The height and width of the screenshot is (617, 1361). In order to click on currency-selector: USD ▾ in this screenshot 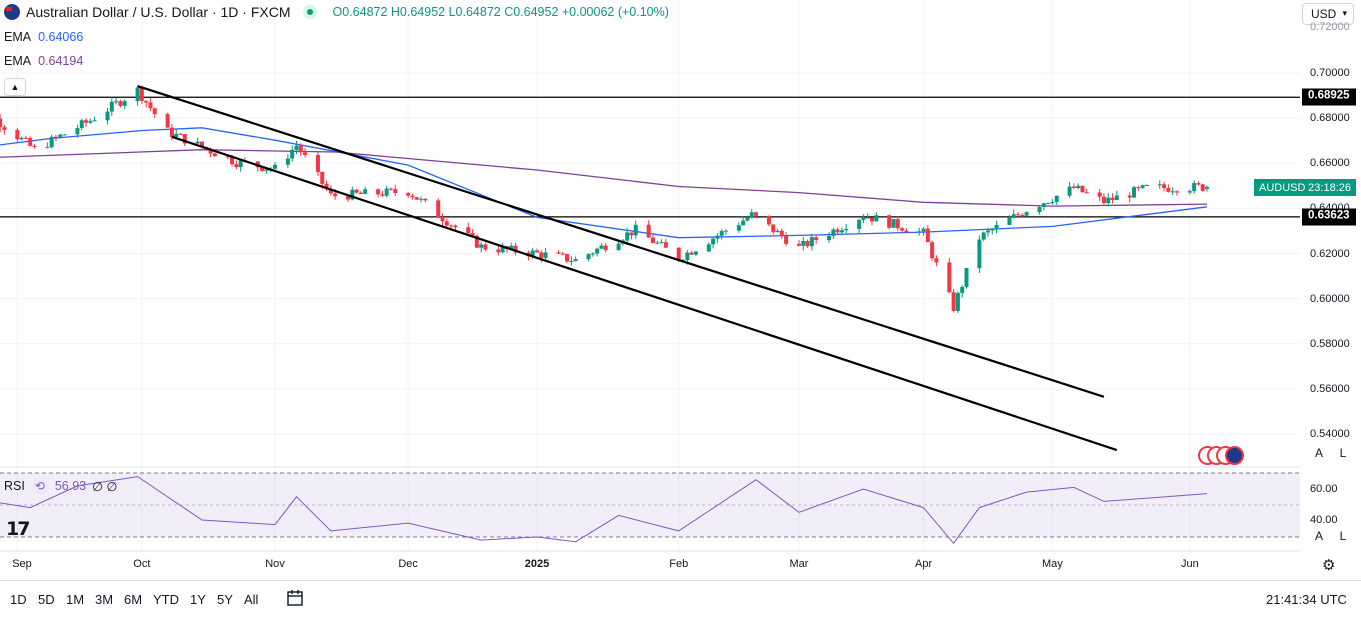, I will do `click(1328, 14)`.